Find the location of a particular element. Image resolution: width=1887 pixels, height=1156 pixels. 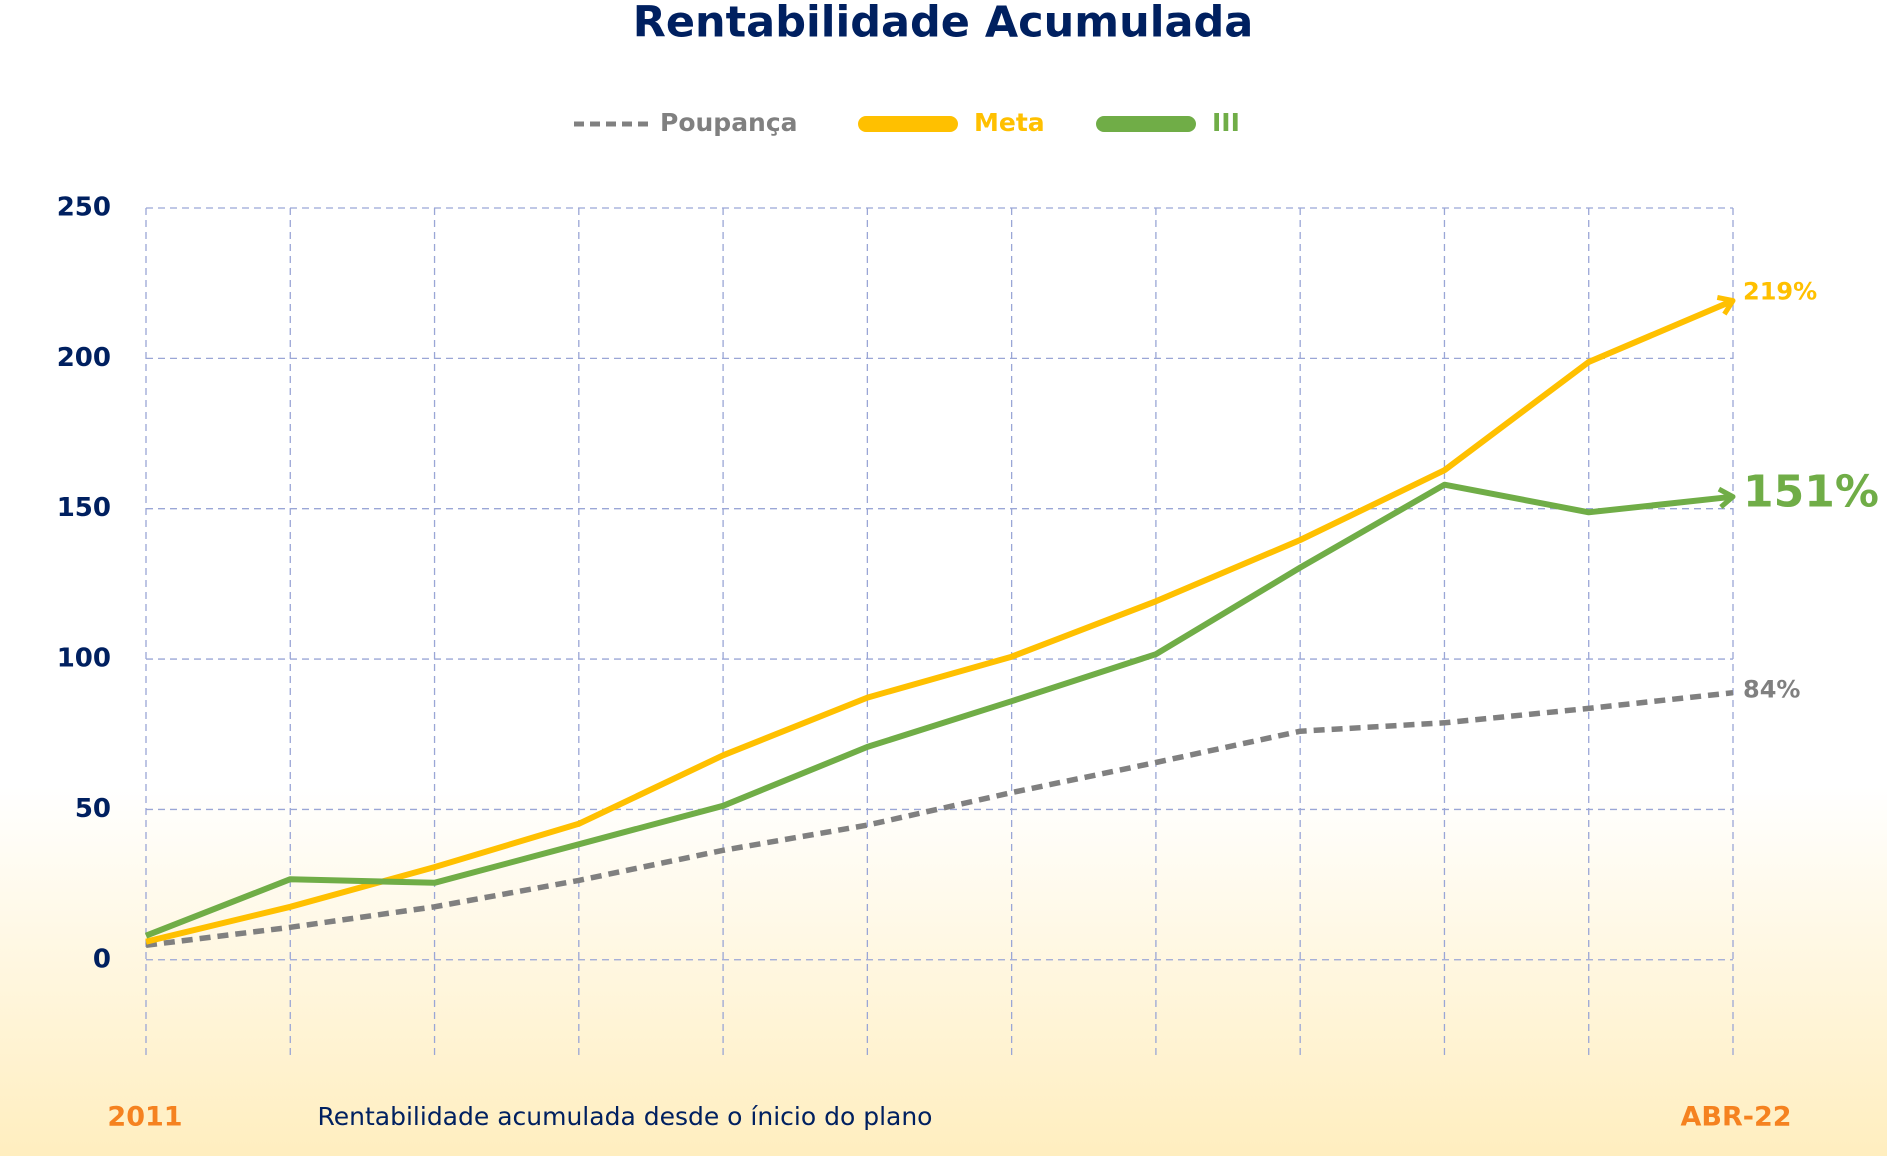

legend-label: III is located at coordinates (1226, 122).